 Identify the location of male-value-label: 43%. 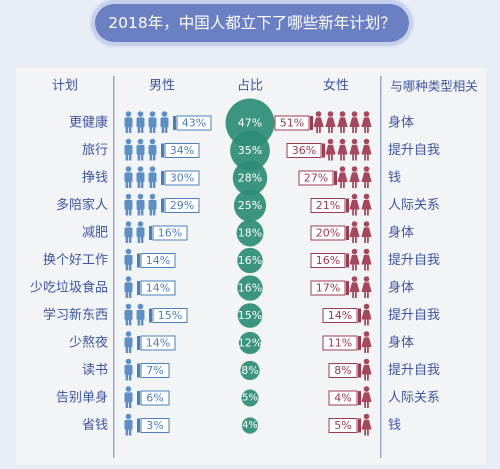
(194, 123).